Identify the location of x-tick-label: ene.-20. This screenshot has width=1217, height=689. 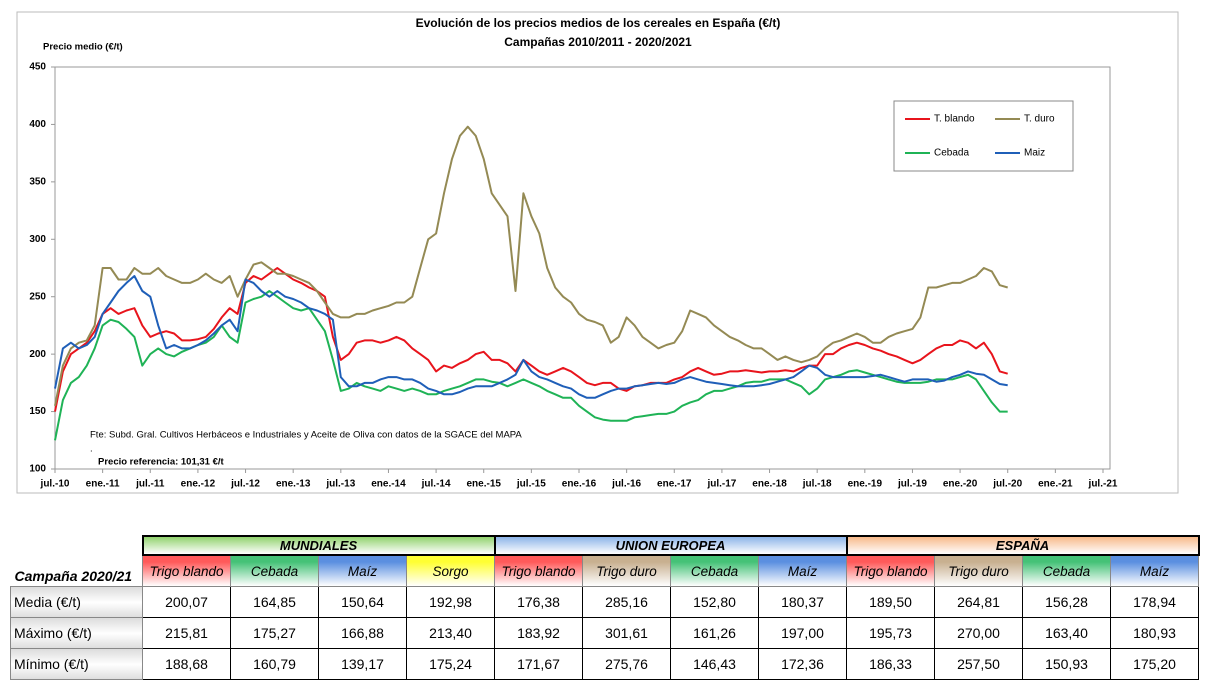
(960, 484).